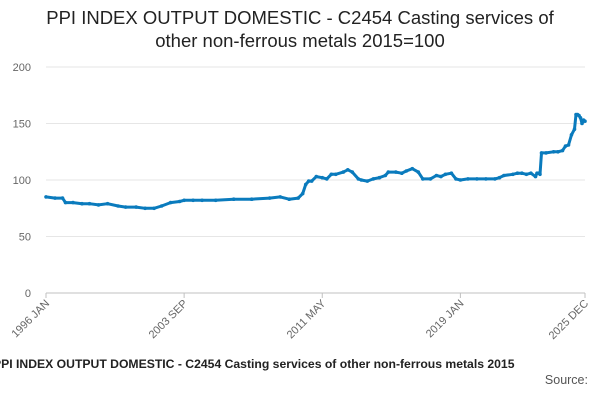 This screenshot has width=600, height=400. Describe the element at coordinates (169, 320) in the screenshot. I see `x-tick-label: 2003 SEP` at that location.